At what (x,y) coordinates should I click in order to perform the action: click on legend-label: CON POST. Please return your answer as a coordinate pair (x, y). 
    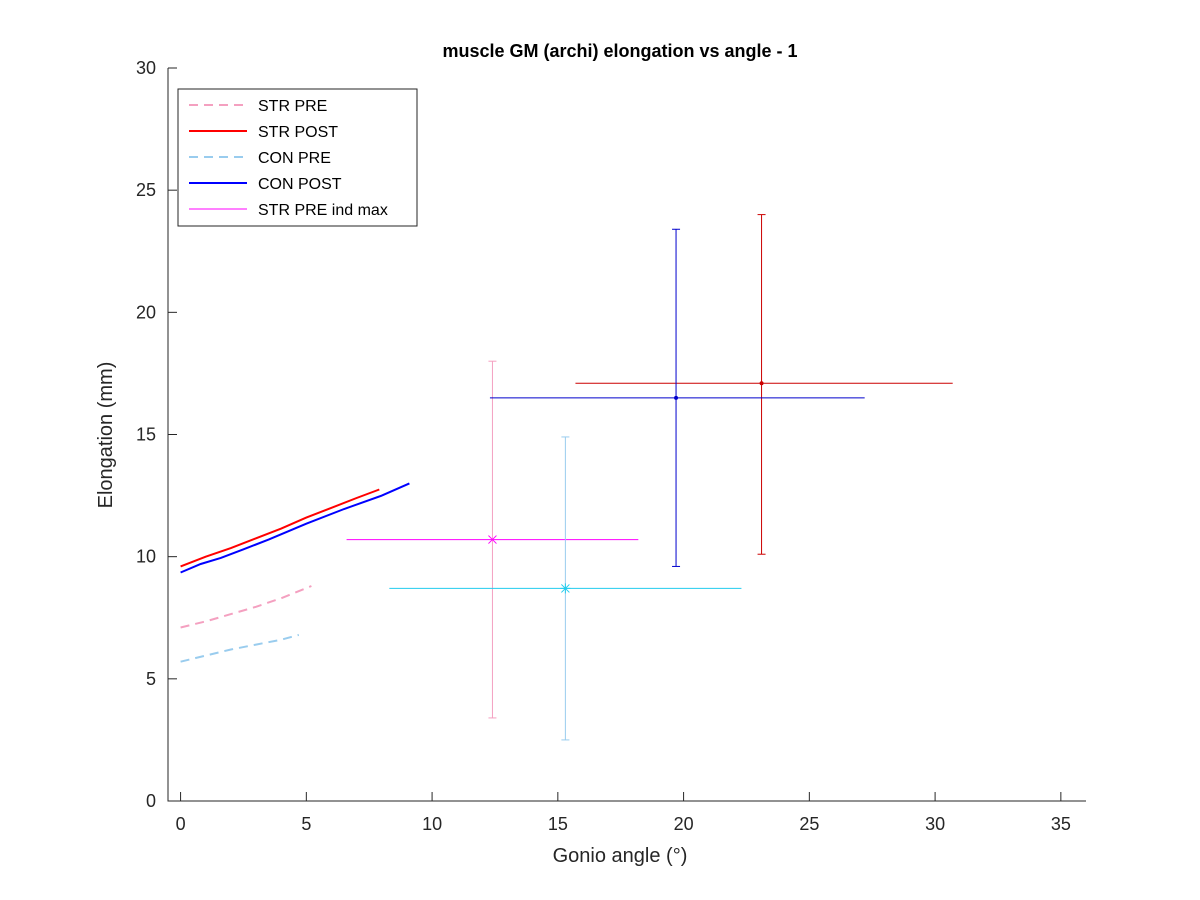
    Looking at the image, I should click on (300, 184).